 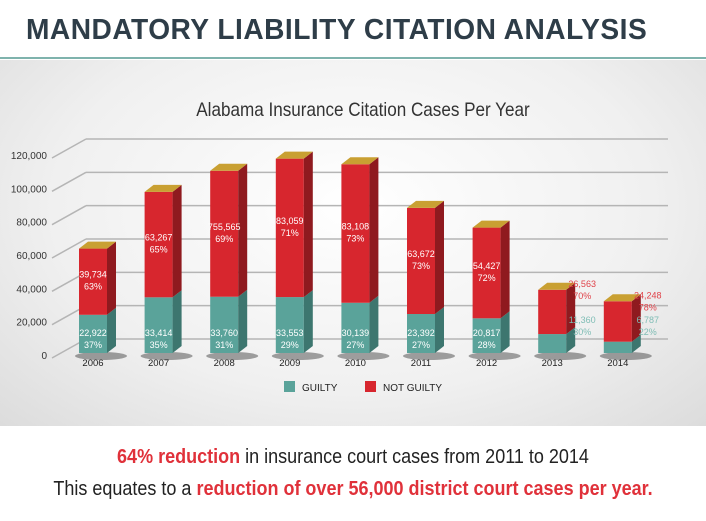 What do you see at coordinates (421, 261) in the screenshot?
I see `bar-not-guilty-2011` at bounding box center [421, 261].